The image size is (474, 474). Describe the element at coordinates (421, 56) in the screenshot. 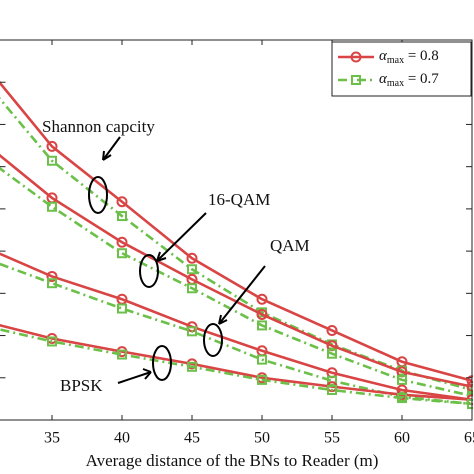

I see `legend-rest: = 0.8` at that location.